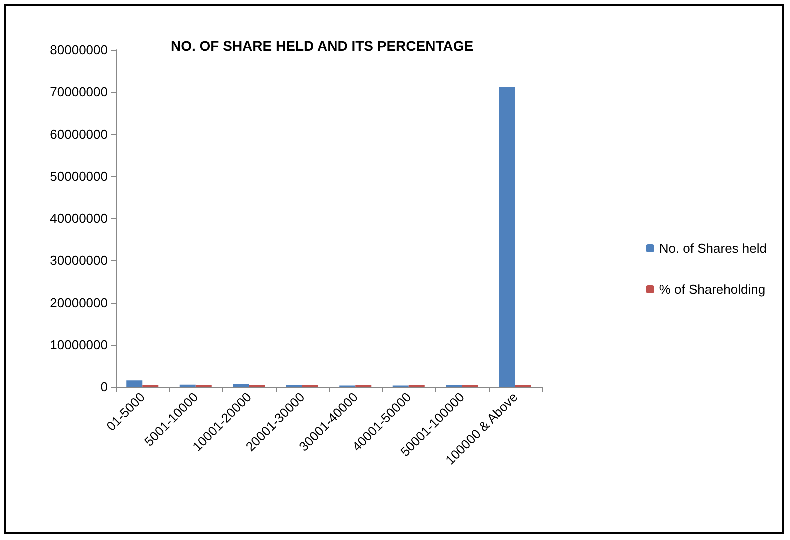 This screenshot has height=540, width=790. Describe the element at coordinates (322, 46) in the screenshot. I see `chart-title: NO. OF SHARE HELD AND ITS PERCENTAGE` at that location.